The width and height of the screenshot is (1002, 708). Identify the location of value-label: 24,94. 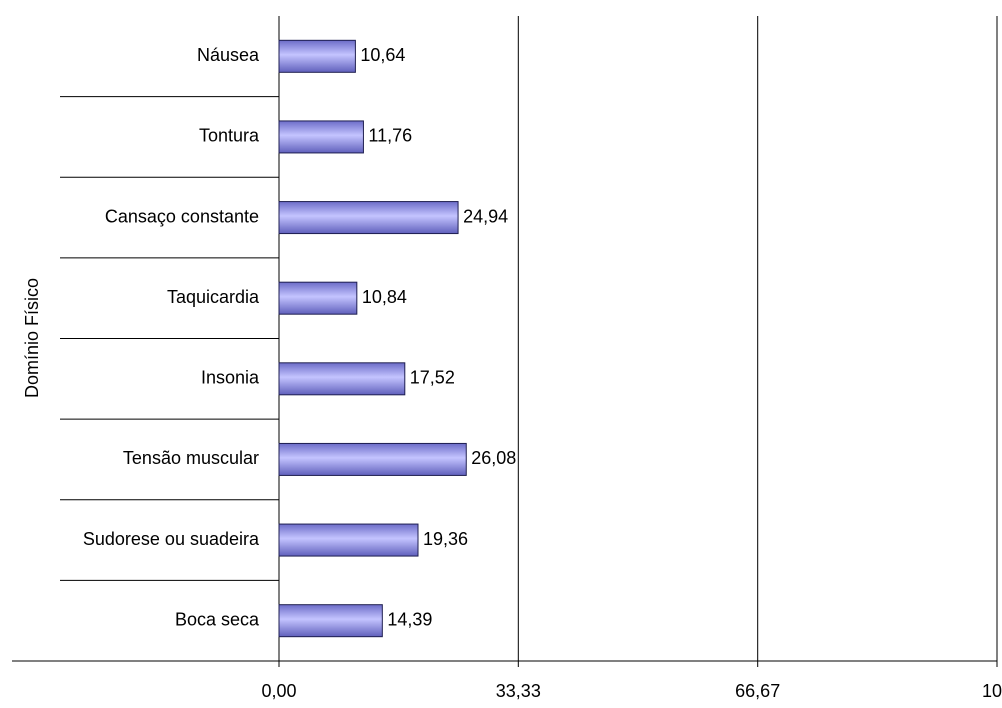
(485, 216).